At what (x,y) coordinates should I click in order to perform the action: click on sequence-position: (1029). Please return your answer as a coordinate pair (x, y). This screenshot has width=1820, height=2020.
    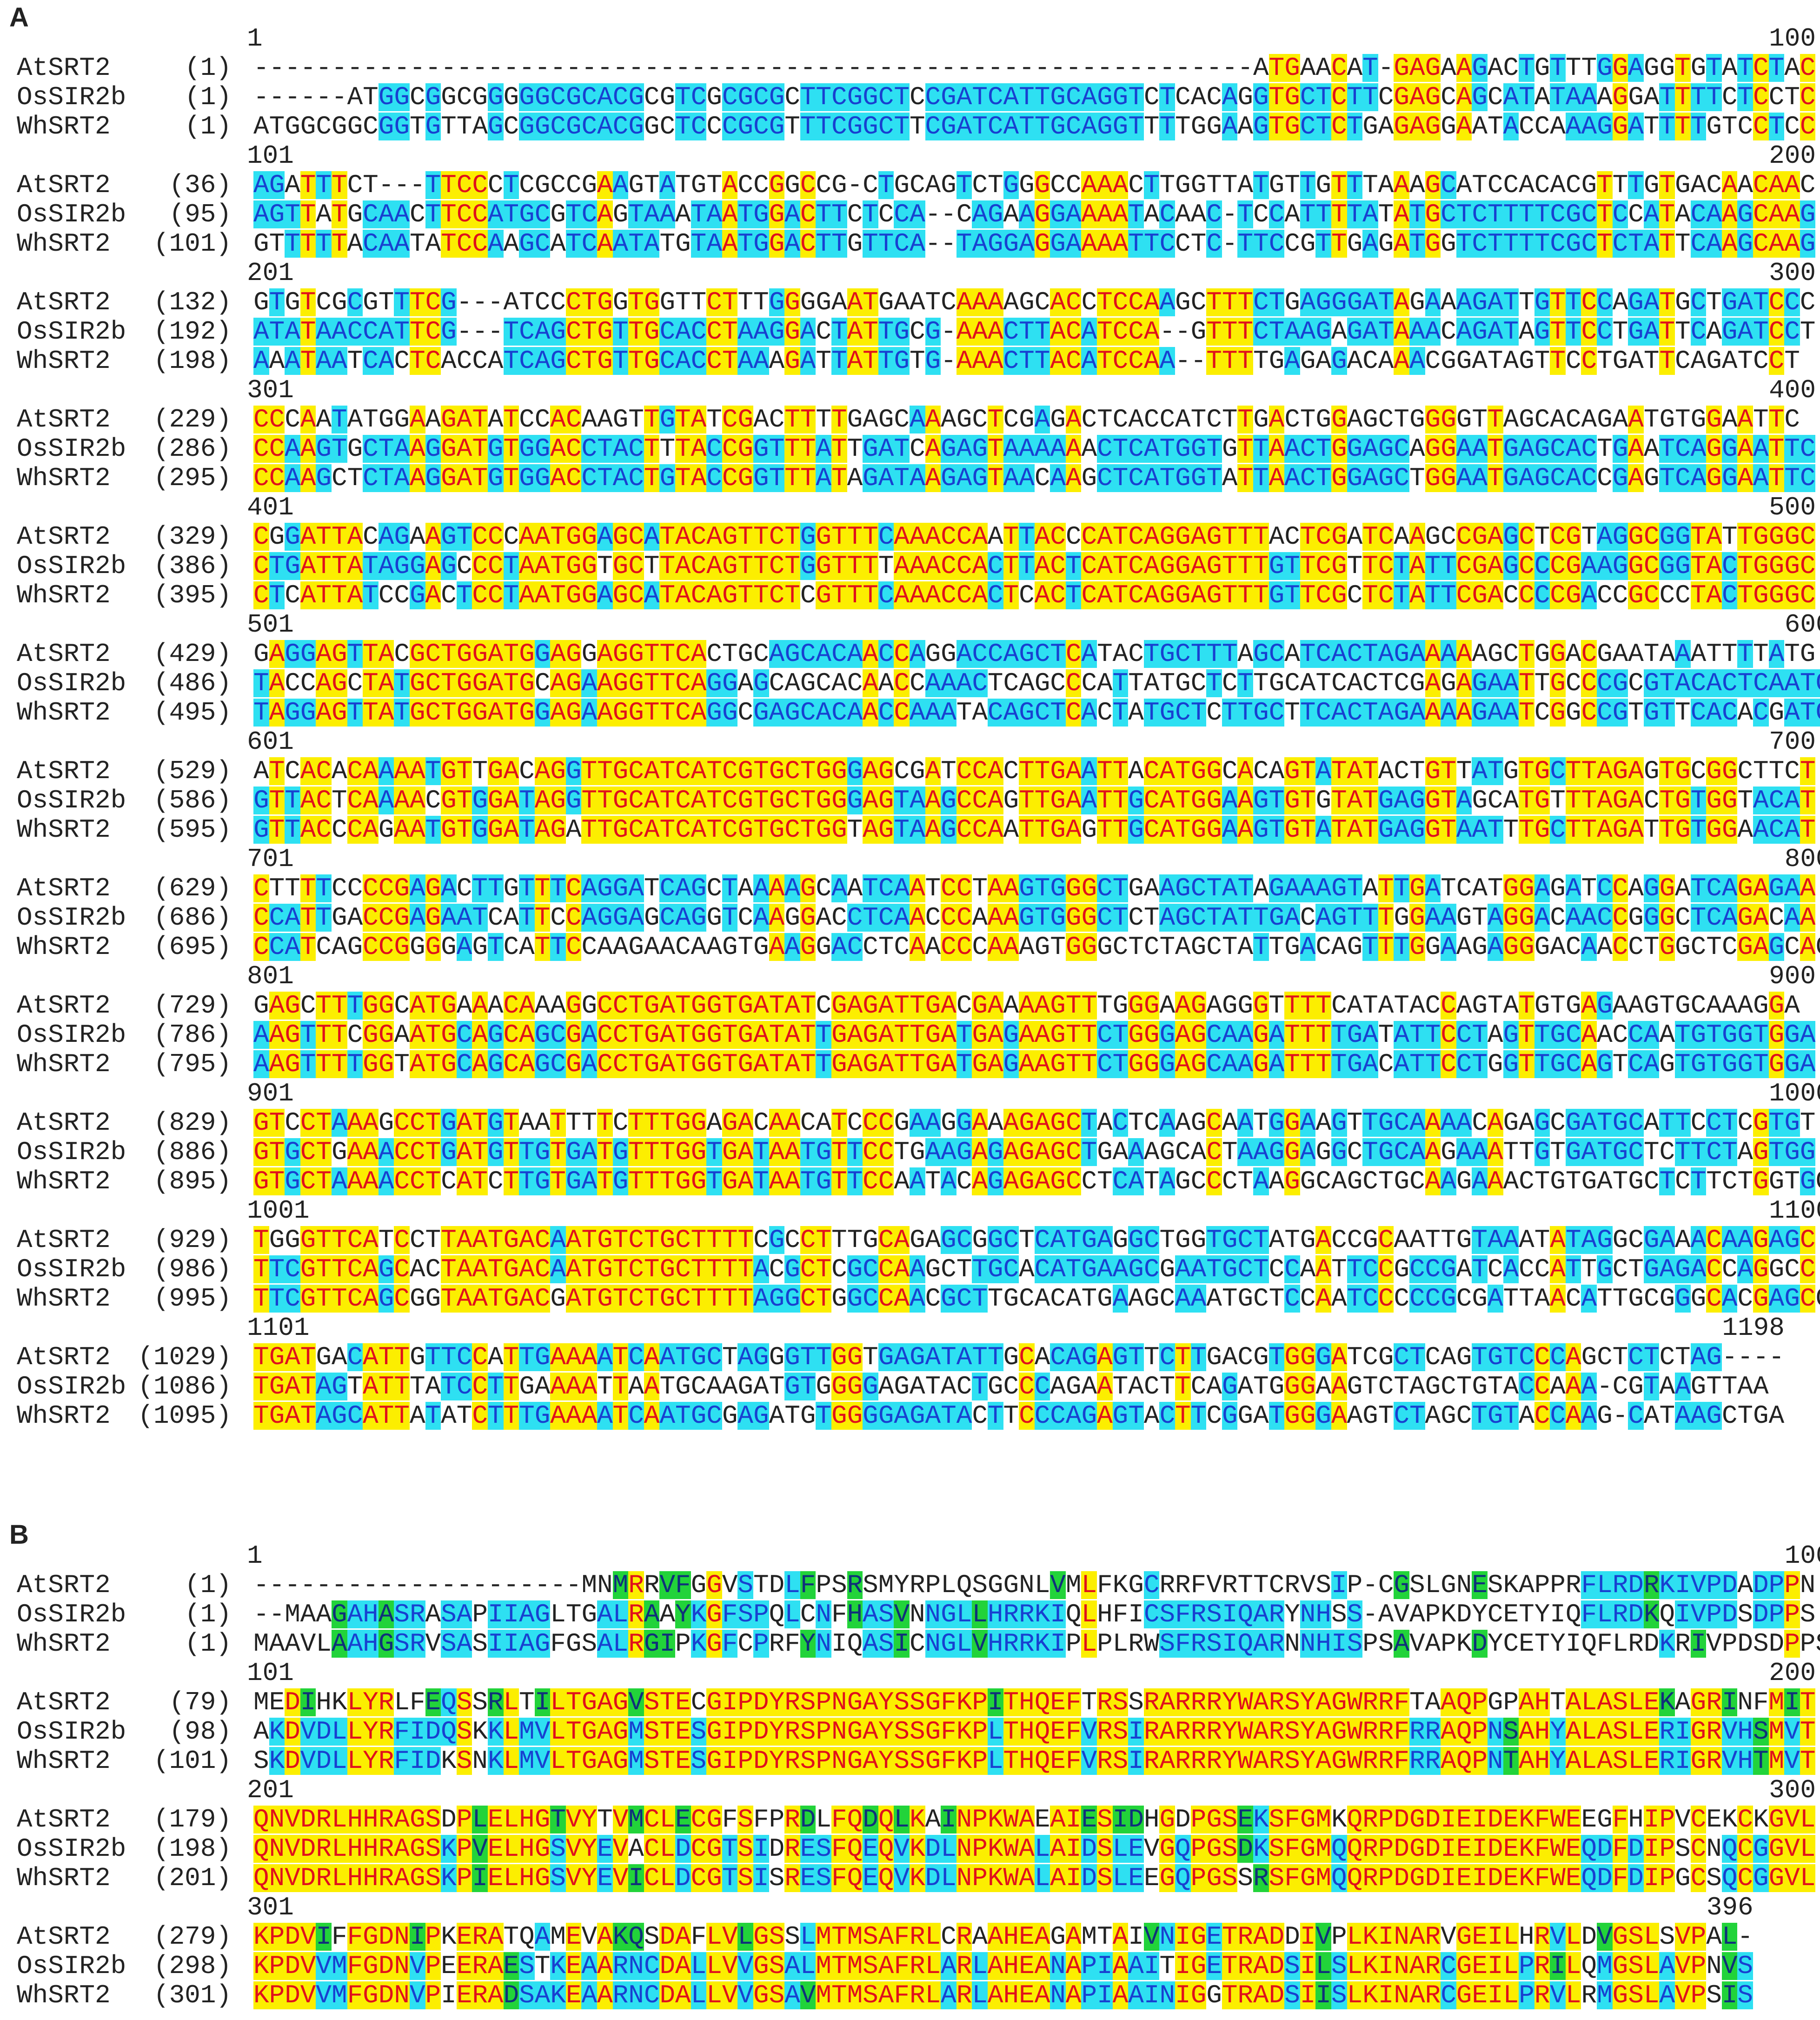
    Looking at the image, I should click on (185, 1357).